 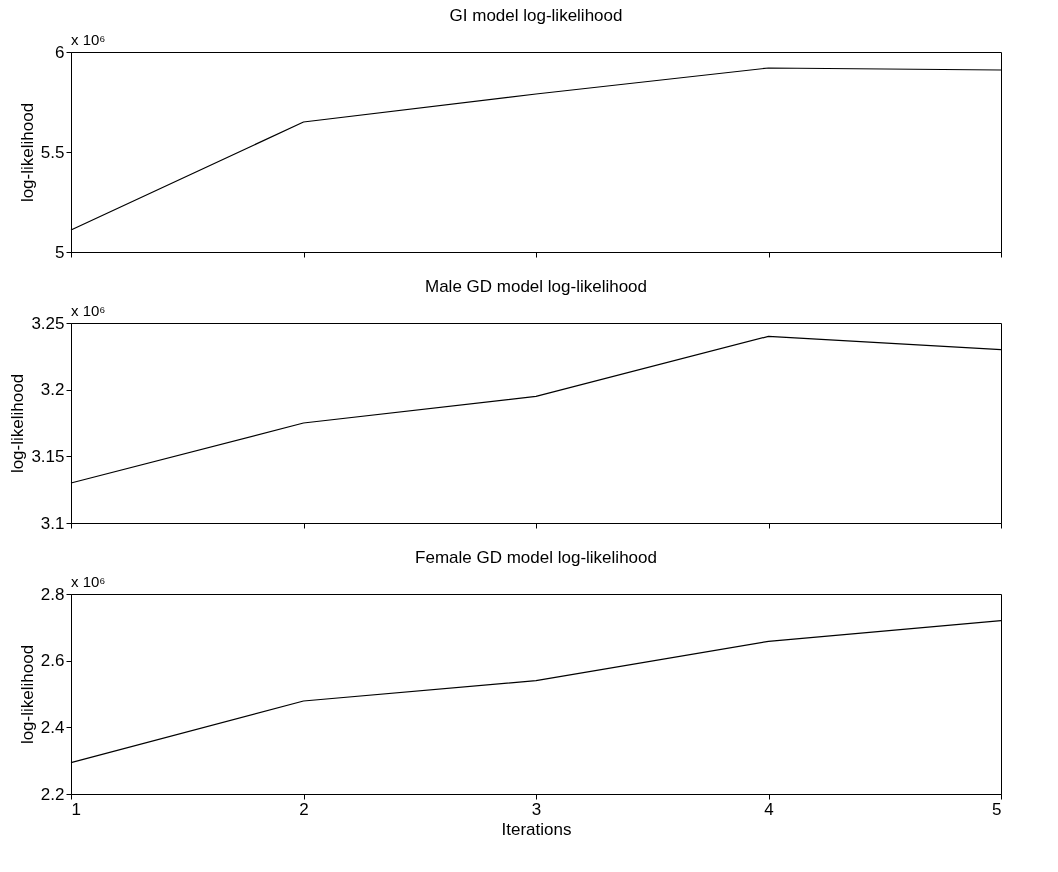 I want to click on chart-title: GI model log-likelihood, so click(x=536, y=15).